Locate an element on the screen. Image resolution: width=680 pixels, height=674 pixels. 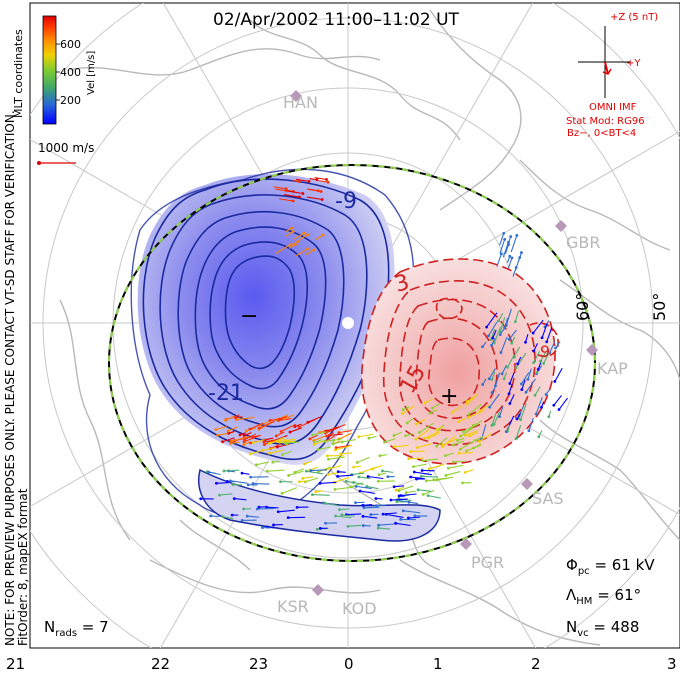
radar-site-han is located at coordinates (296, 96).